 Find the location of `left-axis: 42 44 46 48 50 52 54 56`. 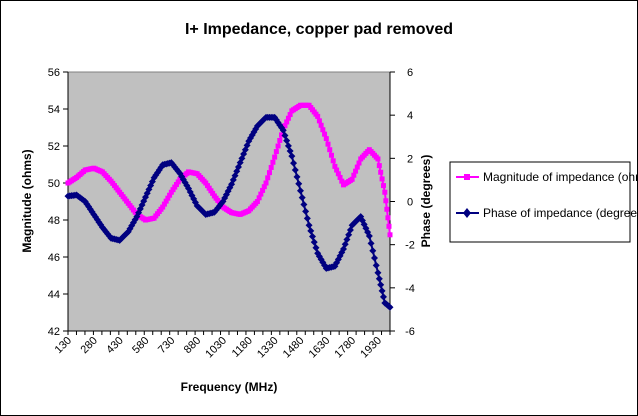

left-axis: 42 44 46 48 50 52 54 56 is located at coordinates (58, 202).